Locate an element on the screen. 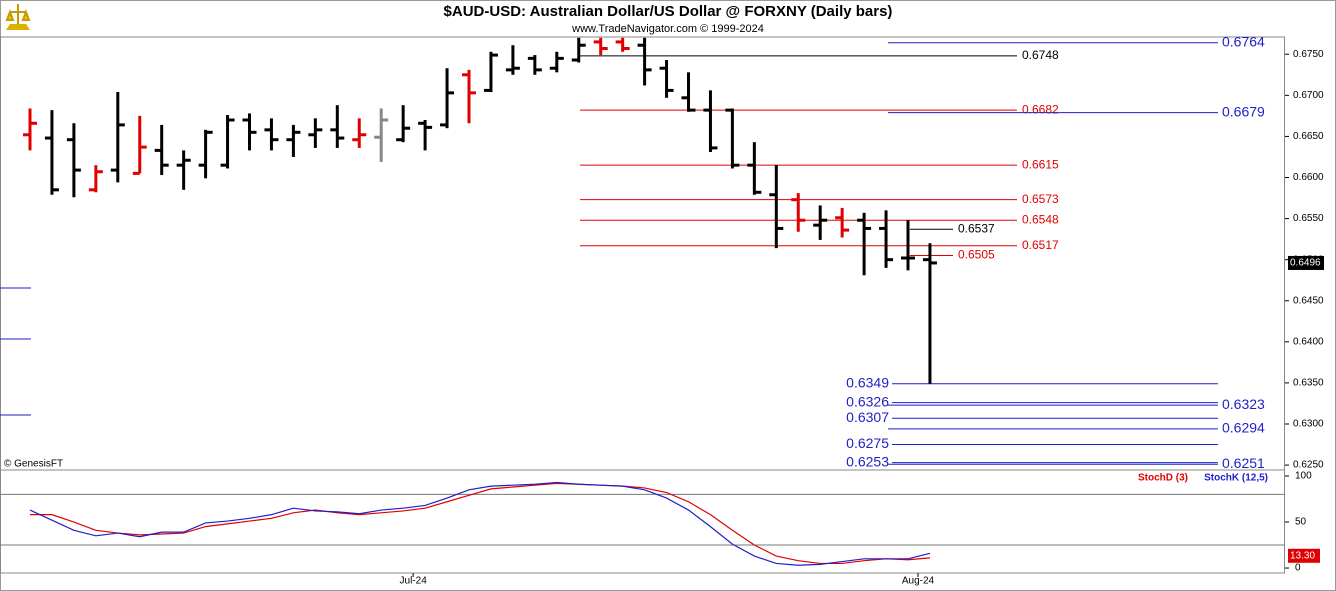  y-tick-label: 0.6650 is located at coordinates (1308, 136).